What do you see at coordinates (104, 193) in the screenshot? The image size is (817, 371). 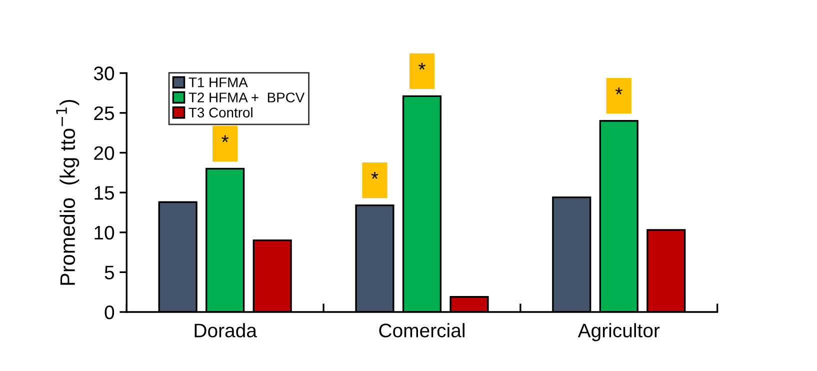 I see `y-tick-label: 15` at bounding box center [104, 193].